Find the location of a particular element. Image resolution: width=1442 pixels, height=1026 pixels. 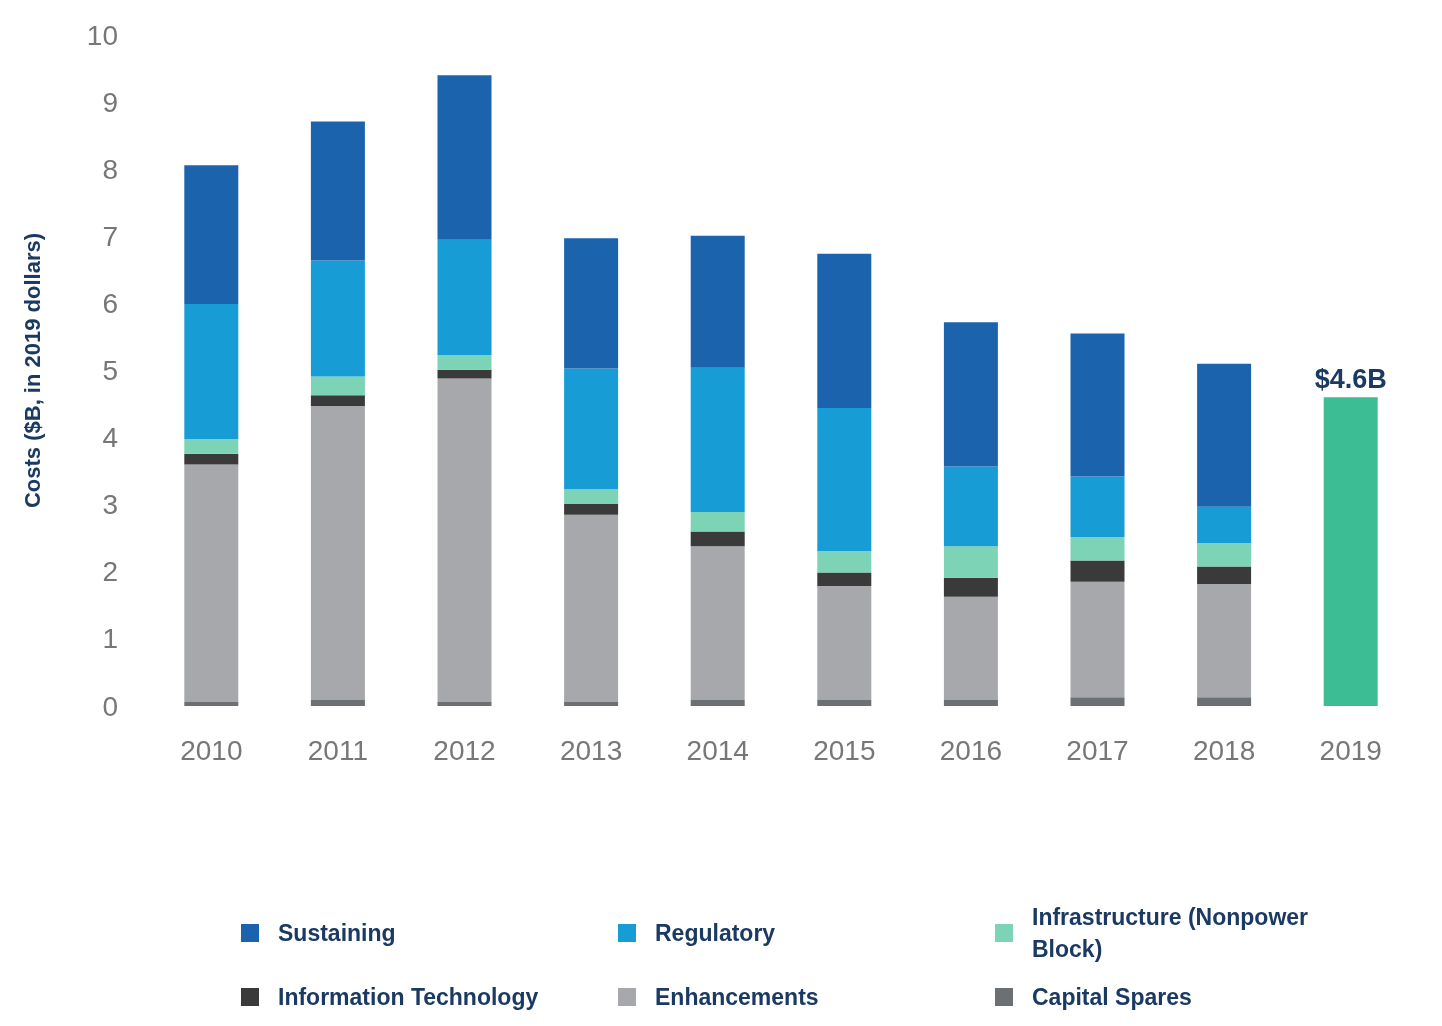

x-tick-label: 2015 is located at coordinates (844, 750).